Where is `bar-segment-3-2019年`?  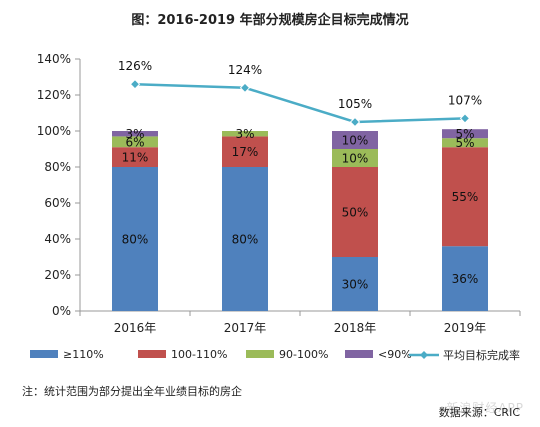 bar-segment-3-2019年 is located at coordinates (465, 143).